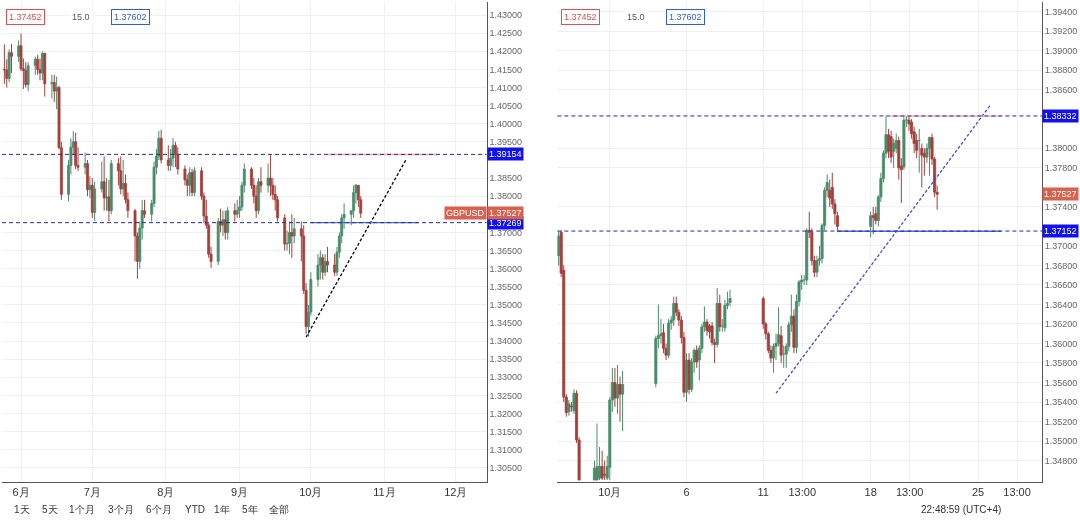  I want to click on y-tick-label: 1.39000, so click(1061, 50).